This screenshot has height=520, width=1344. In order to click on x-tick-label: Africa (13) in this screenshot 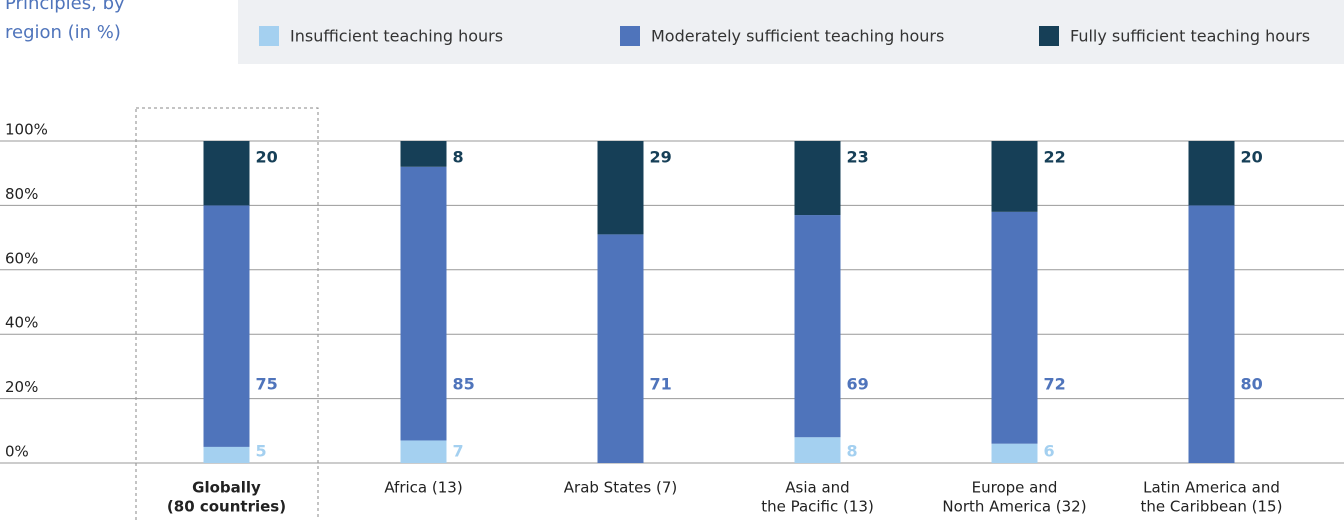, I will do `click(423, 488)`.